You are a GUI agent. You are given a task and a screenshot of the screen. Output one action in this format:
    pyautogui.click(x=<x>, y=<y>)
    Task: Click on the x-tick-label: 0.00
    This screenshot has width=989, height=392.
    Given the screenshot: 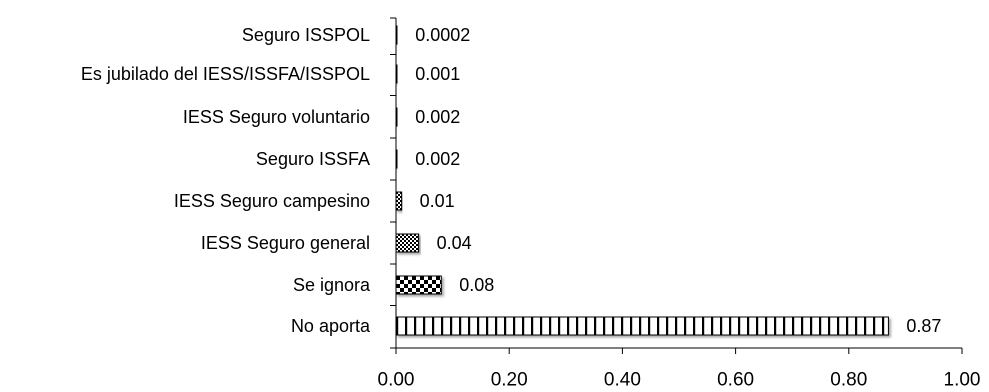 What is the action you would take?
    pyautogui.click(x=396, y=380)
    